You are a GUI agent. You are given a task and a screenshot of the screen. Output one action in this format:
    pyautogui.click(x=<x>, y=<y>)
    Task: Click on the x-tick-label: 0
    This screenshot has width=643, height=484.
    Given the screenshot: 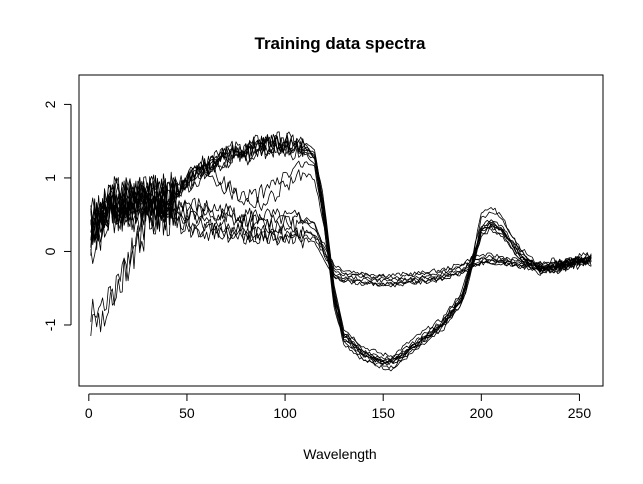 What is the action you would take?
    pyautogui.click(x=89, y=413)
    